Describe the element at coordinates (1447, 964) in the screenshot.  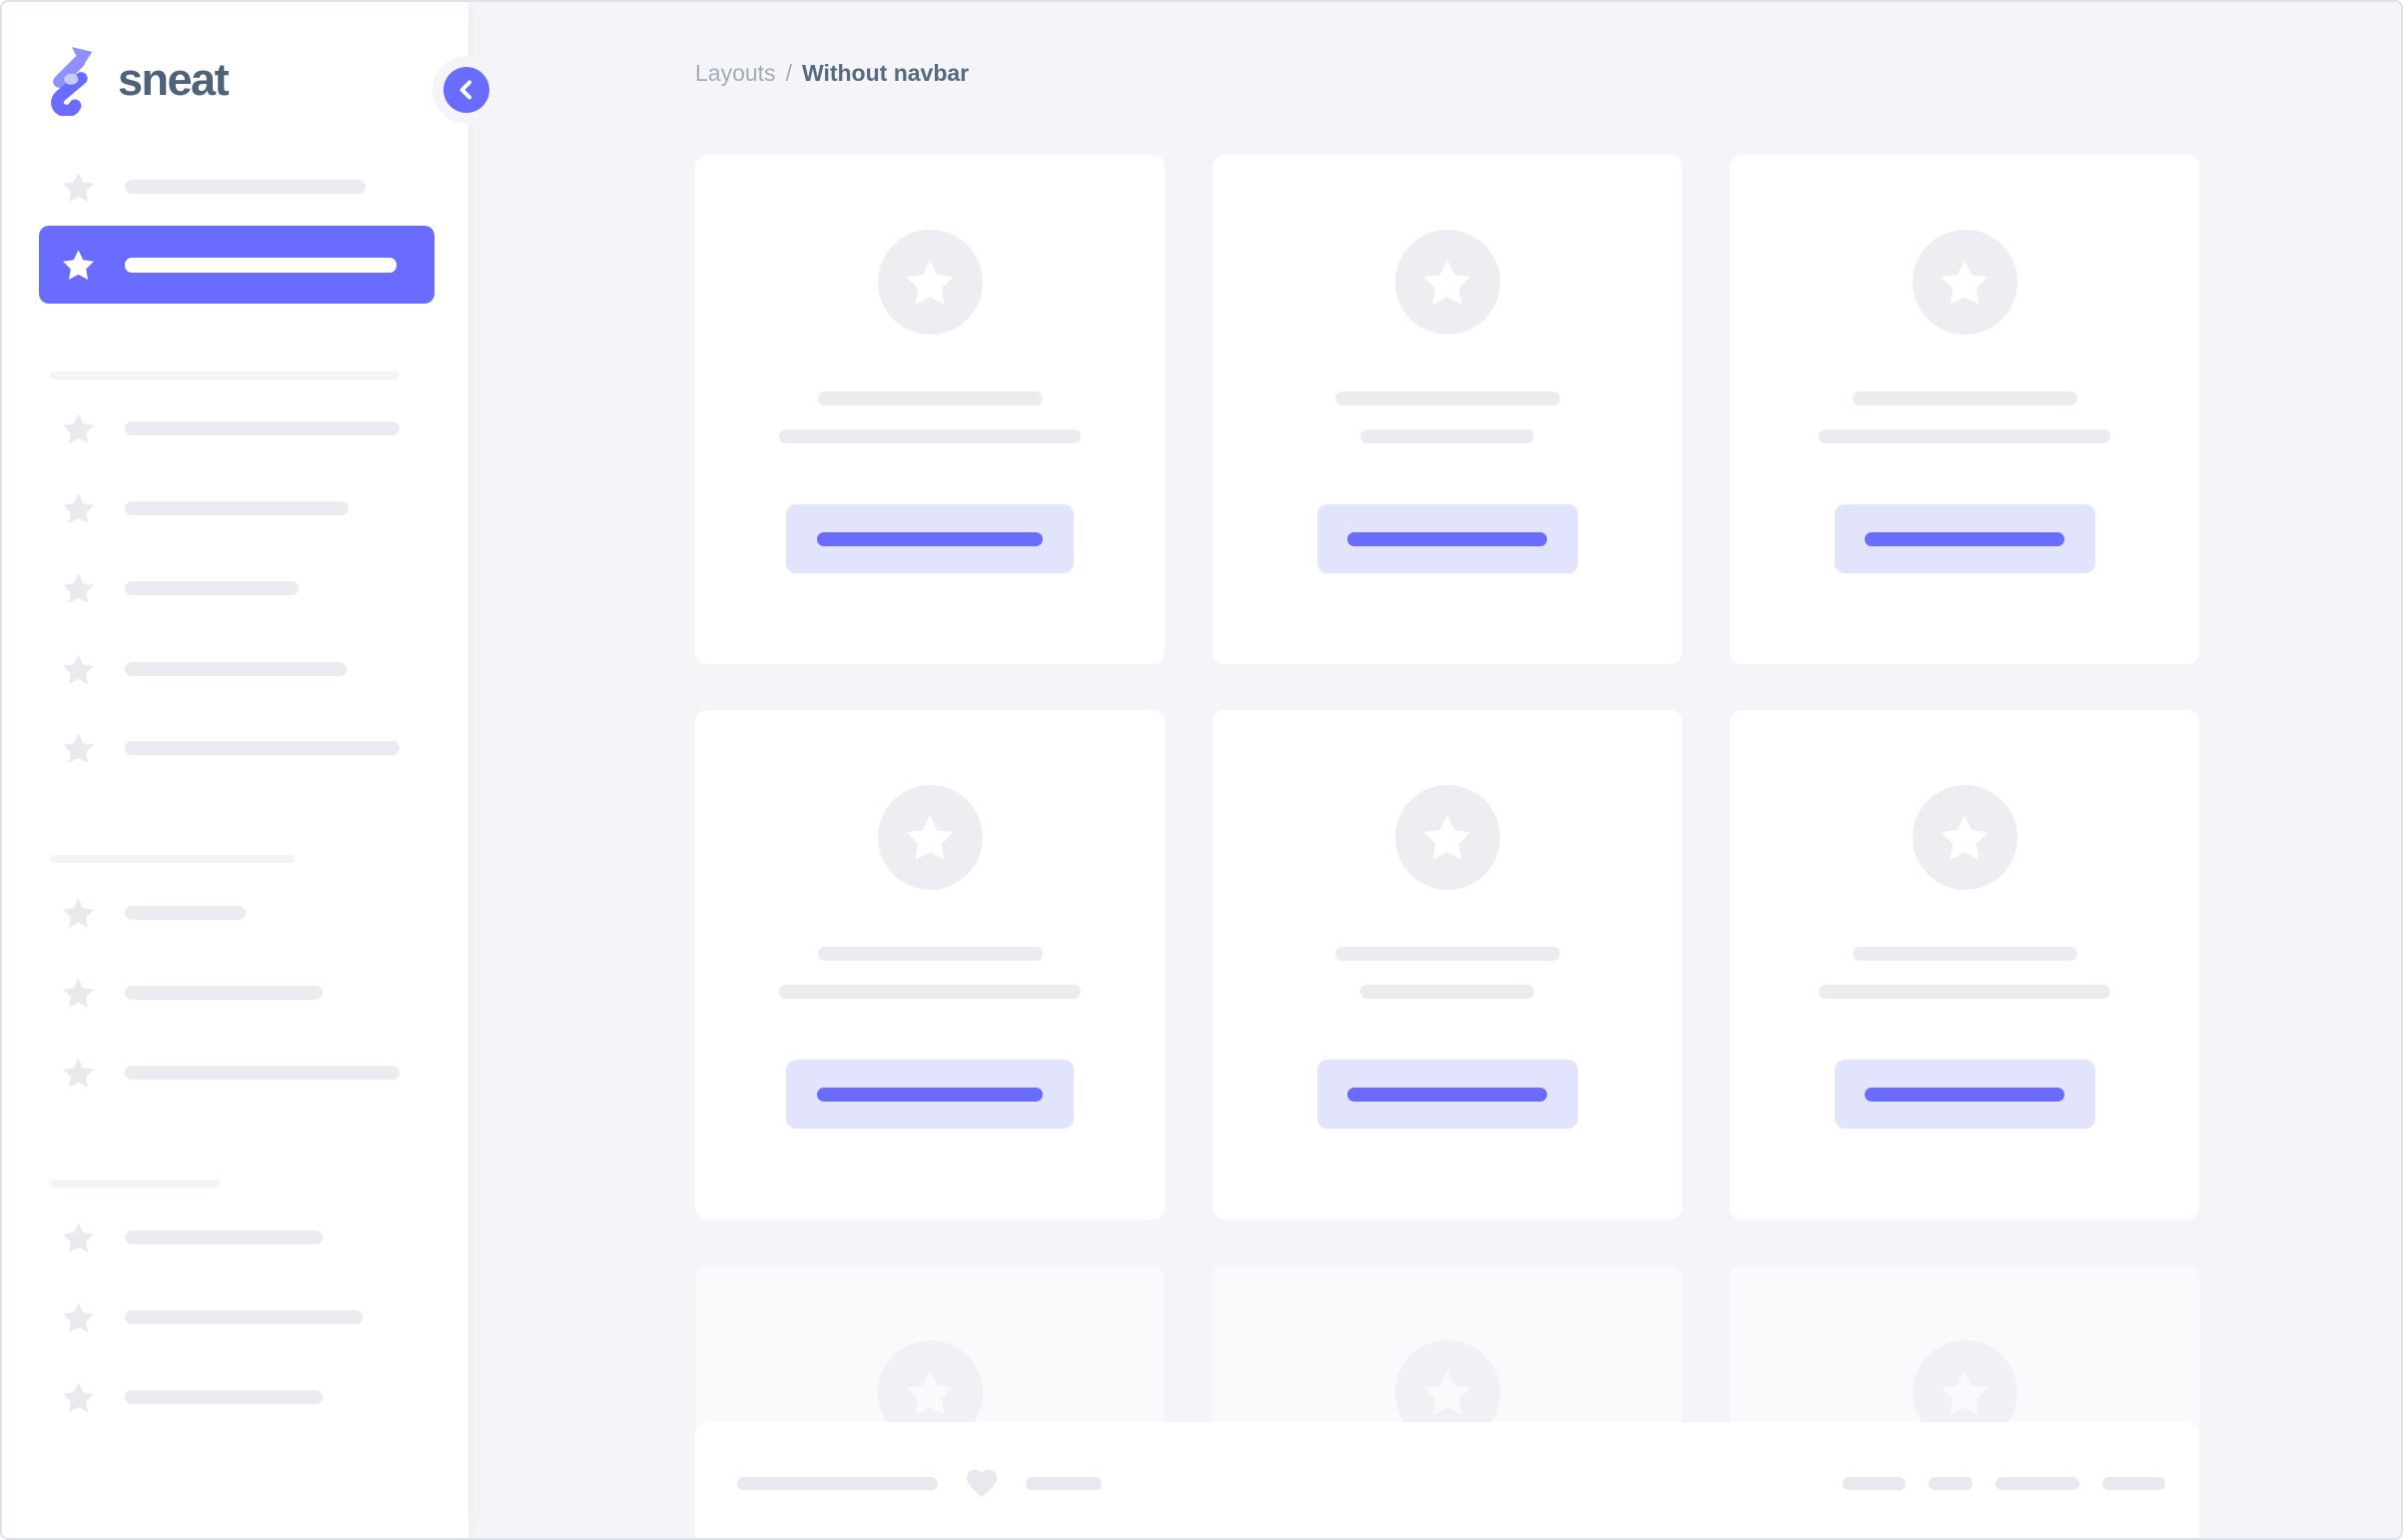
I see `card-r2-c2` at that location.